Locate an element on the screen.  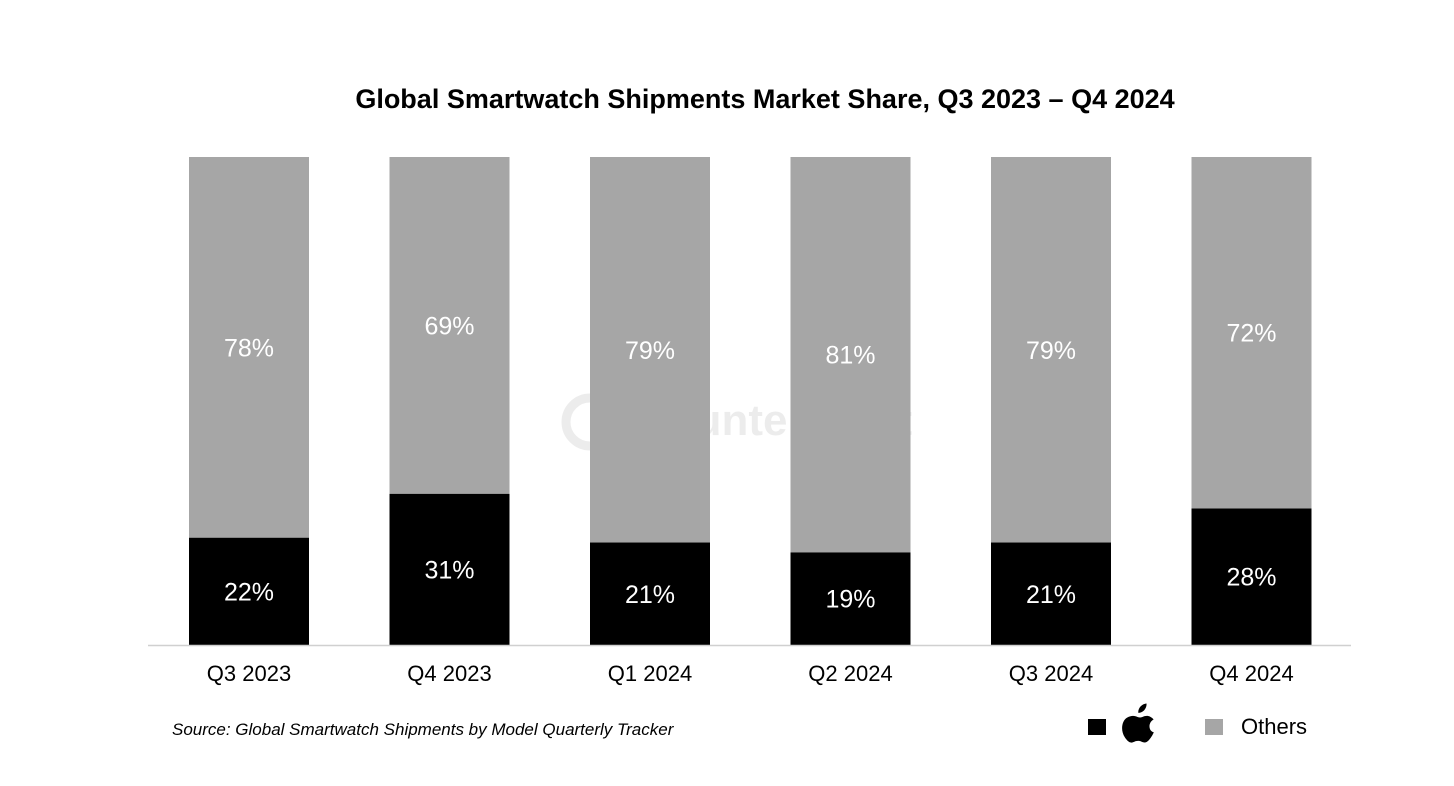
data-label-apple-4: 21% is located at coordinates (1051, 595).